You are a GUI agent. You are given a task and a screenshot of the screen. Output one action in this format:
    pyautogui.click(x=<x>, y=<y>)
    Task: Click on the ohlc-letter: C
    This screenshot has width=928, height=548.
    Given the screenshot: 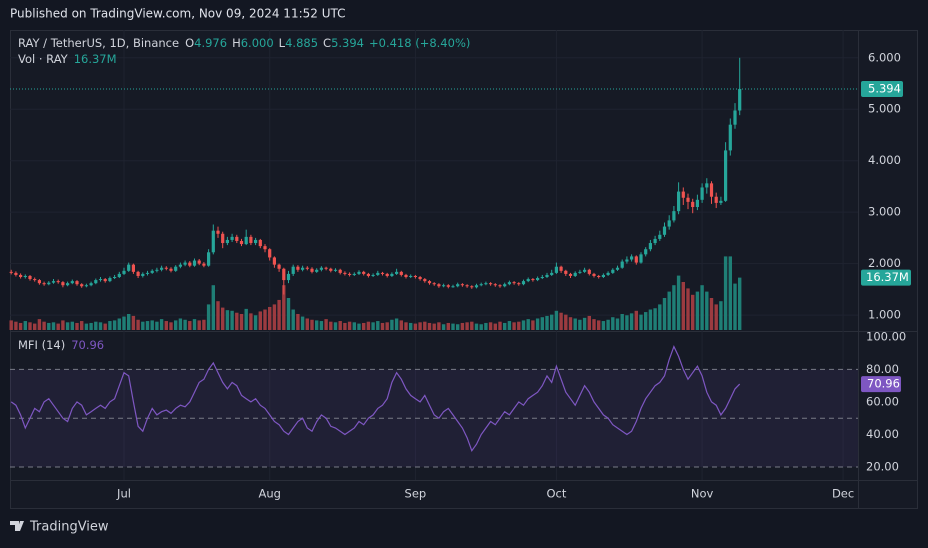 What is the action you would take?
    pyautogui.click(x=327, y=43)
    